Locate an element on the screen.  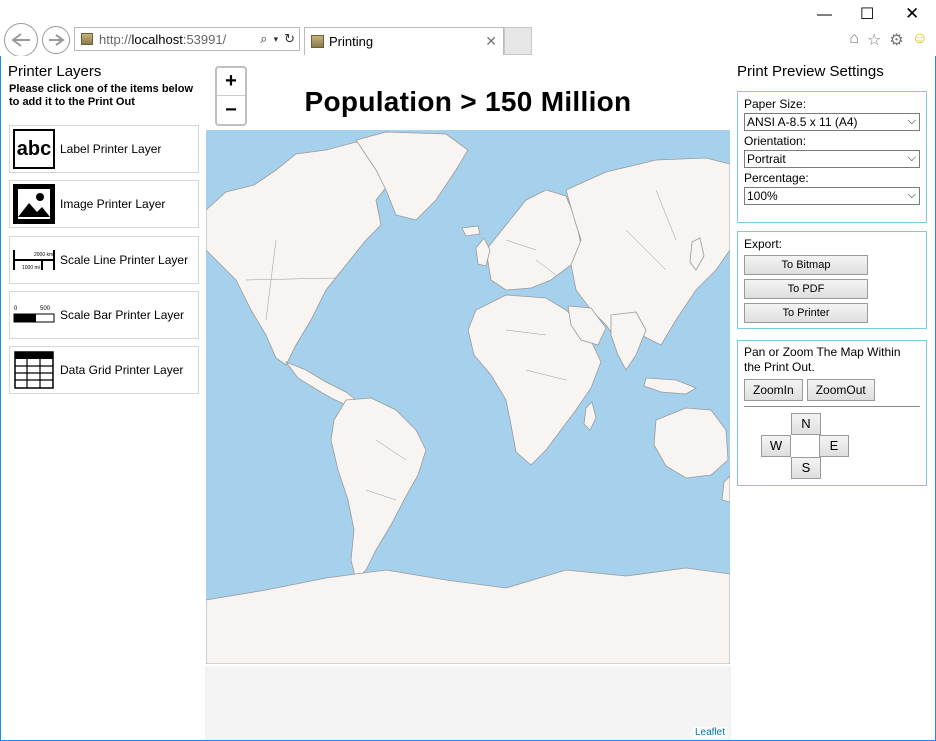
layer-item-label: Data Grid Printer Layer is located at coordinates (122, 370).